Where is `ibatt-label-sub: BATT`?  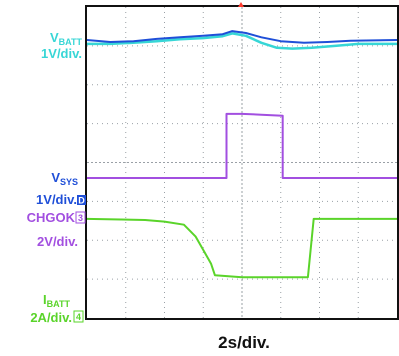
ibatt-label-sub: BATT is located at coordinates (59, 304).